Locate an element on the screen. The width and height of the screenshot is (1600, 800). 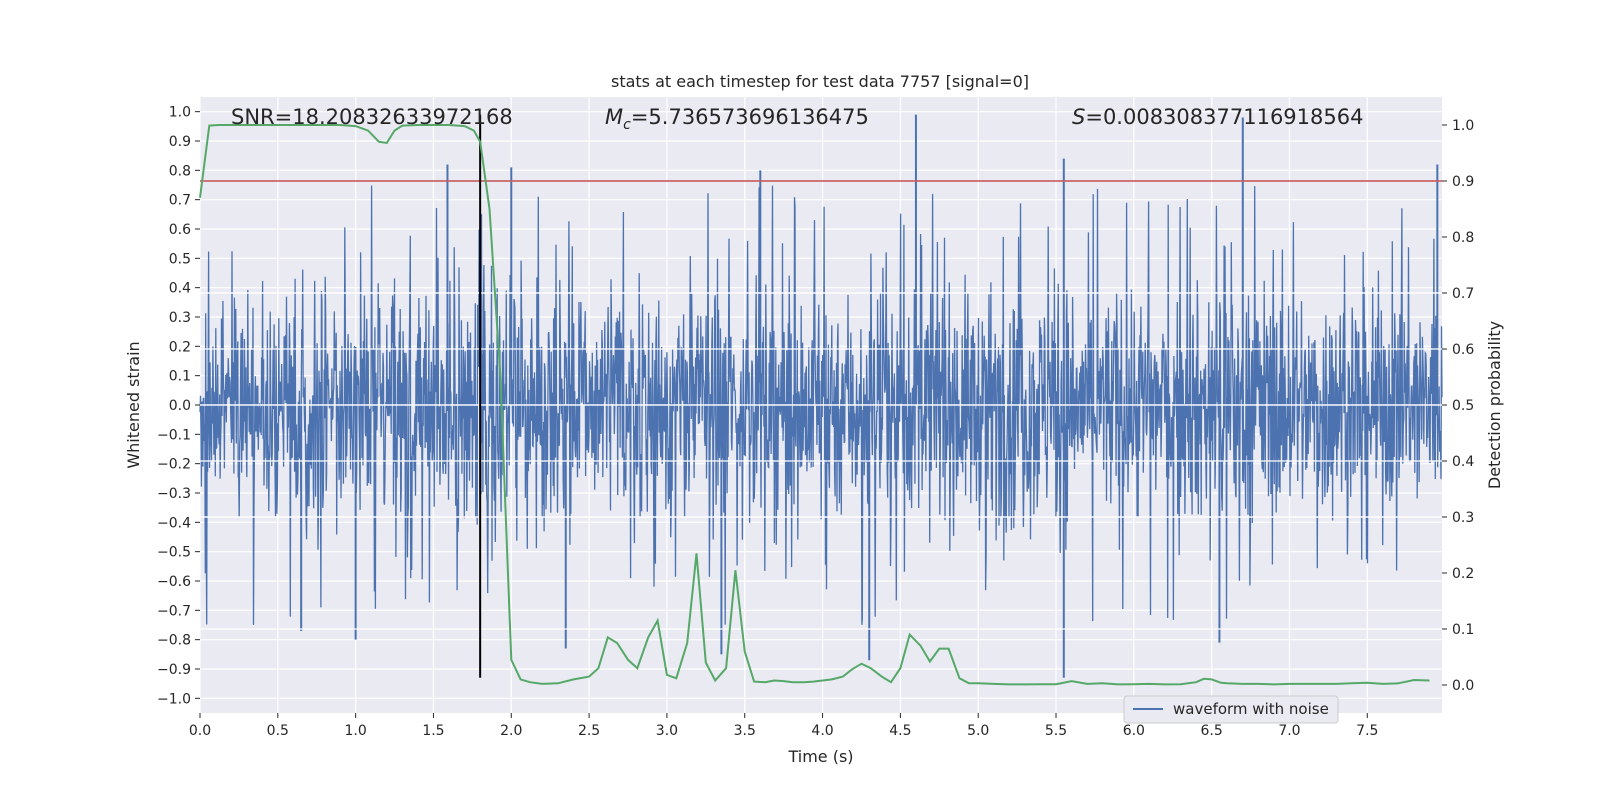
x-tick-label: 7.5 is located at coordinates (1367, 731).